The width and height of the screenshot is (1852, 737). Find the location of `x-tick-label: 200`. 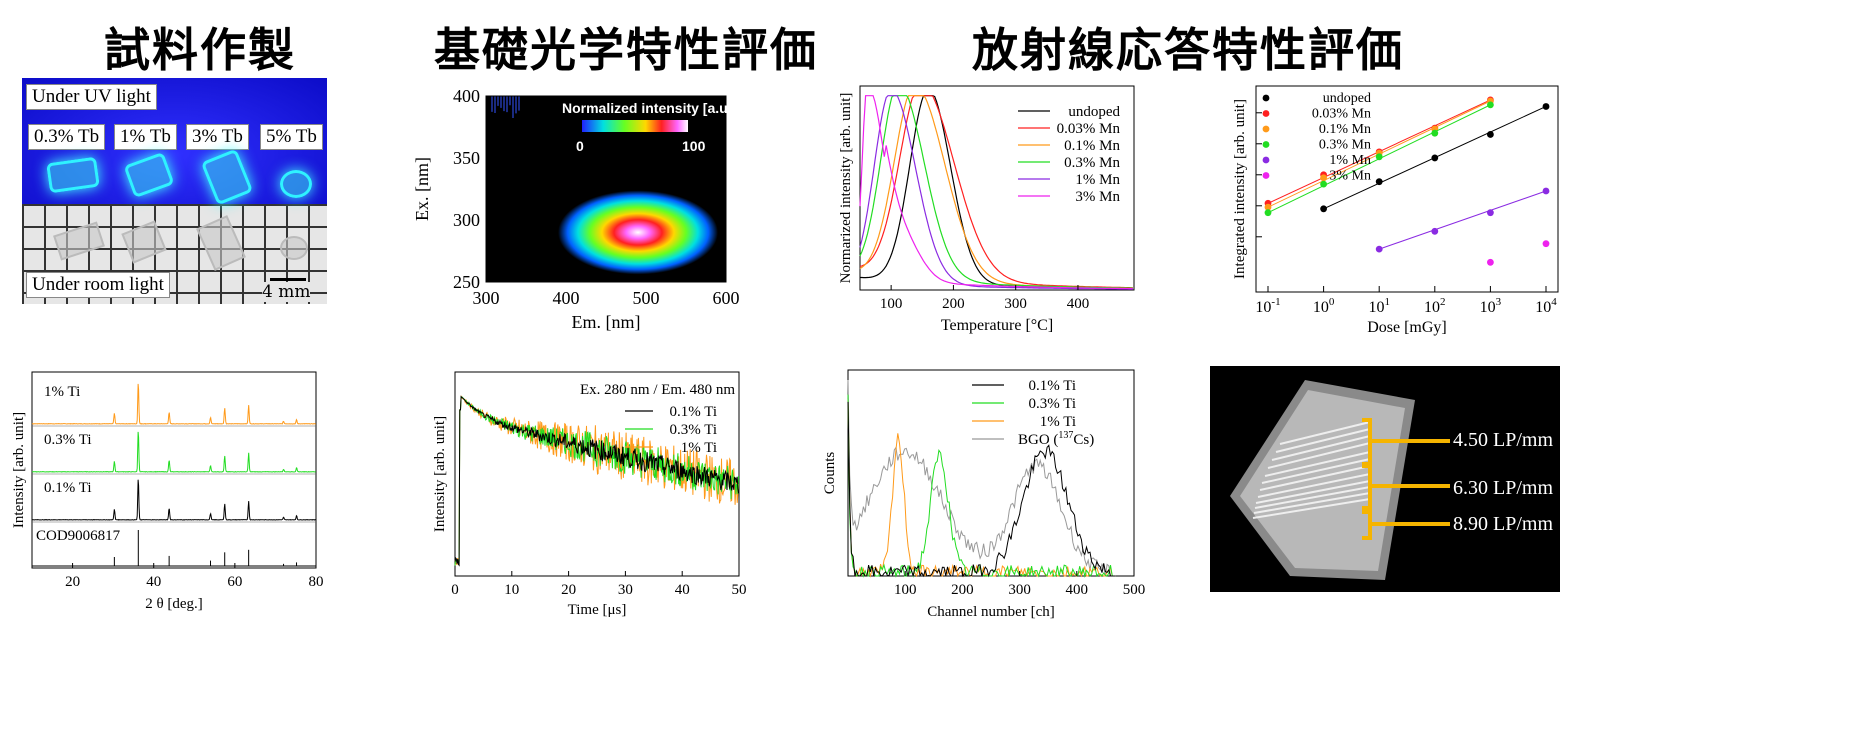

x-tick-label: 200 is located at coordinates (962, 590).